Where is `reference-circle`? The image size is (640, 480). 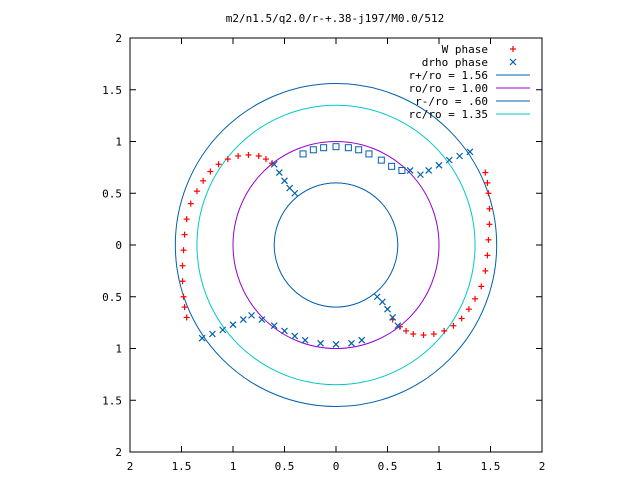 reference-circle is located at coordinates (336, 245).